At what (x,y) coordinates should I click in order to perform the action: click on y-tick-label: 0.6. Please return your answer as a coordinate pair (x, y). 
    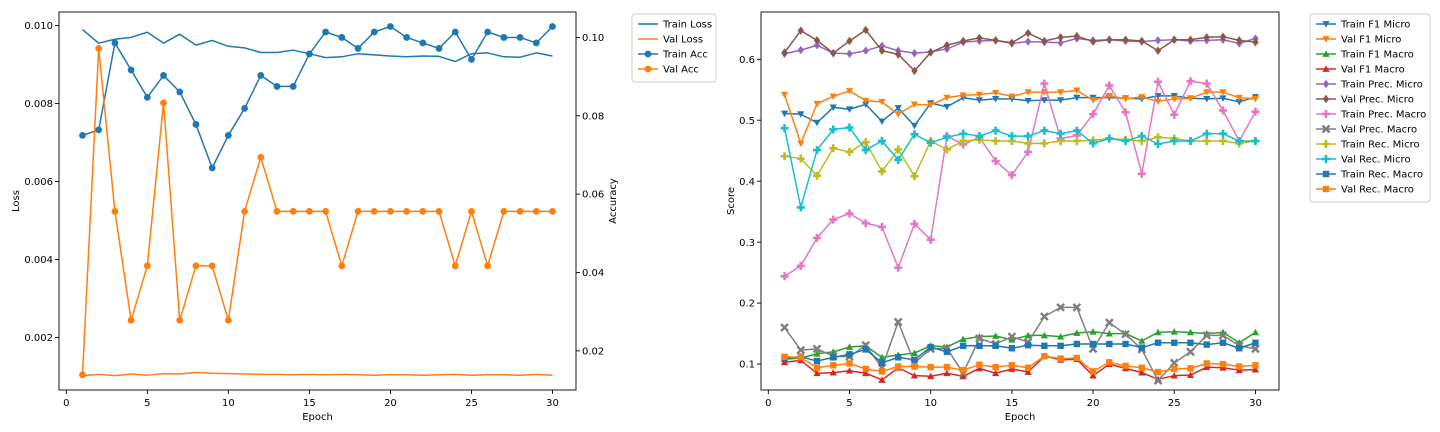
    Looking at the image, I should click on (747, 60).